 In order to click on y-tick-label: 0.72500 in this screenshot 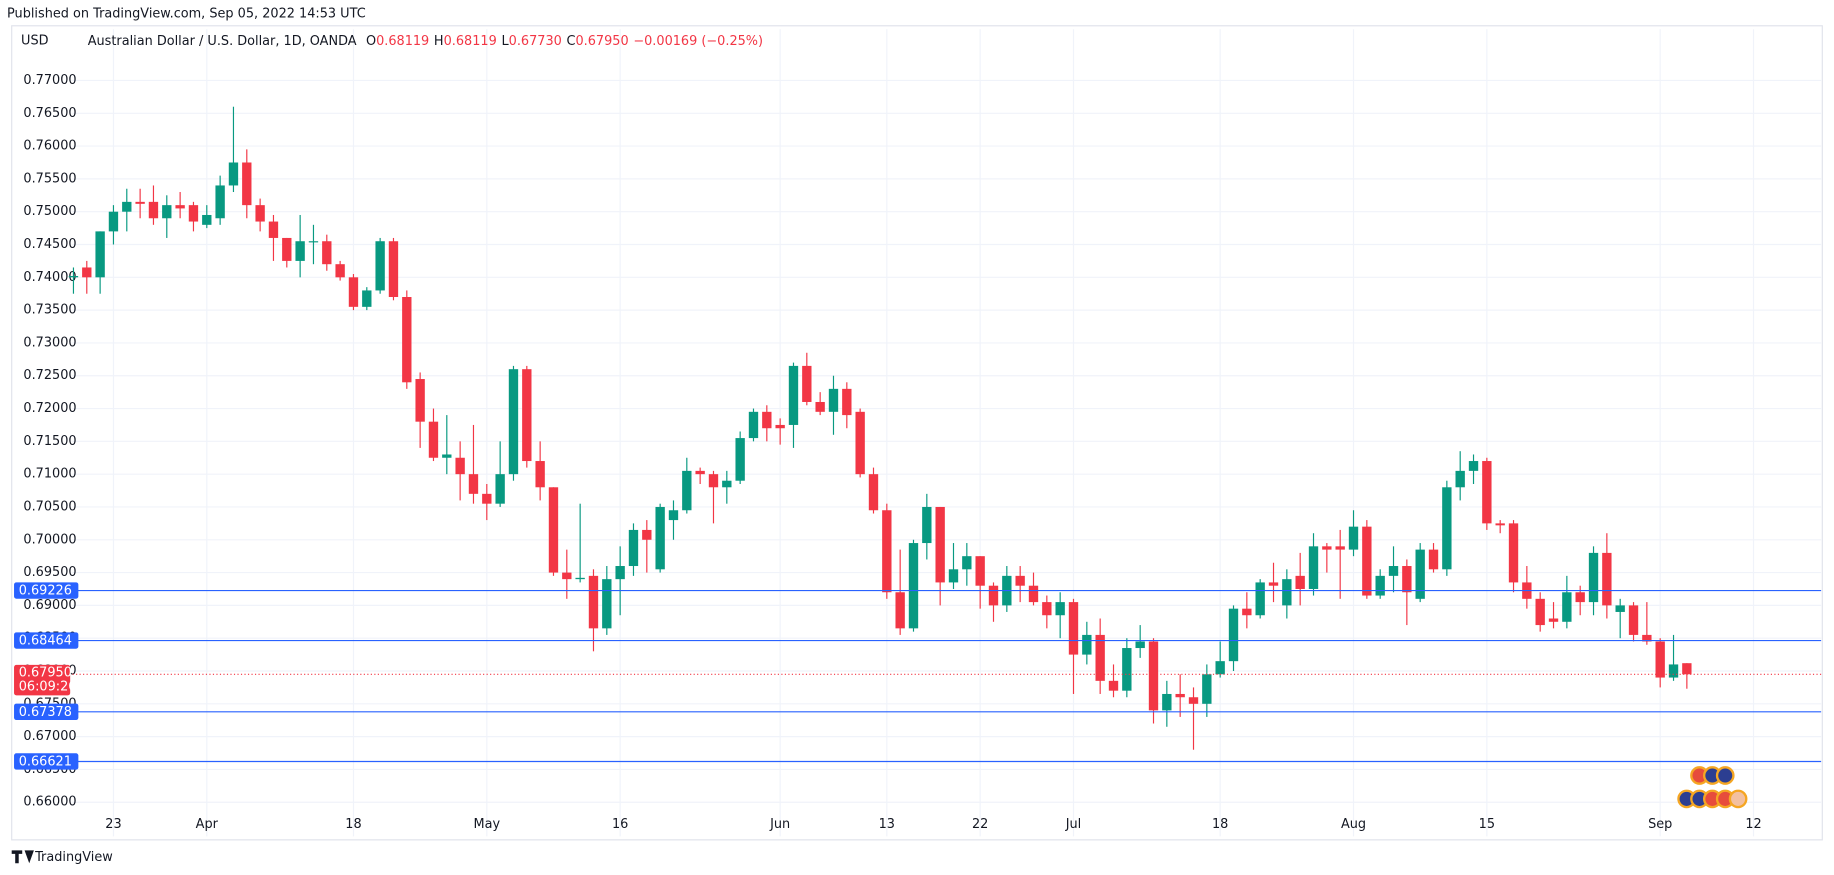, I will do `click(49, 375)`.